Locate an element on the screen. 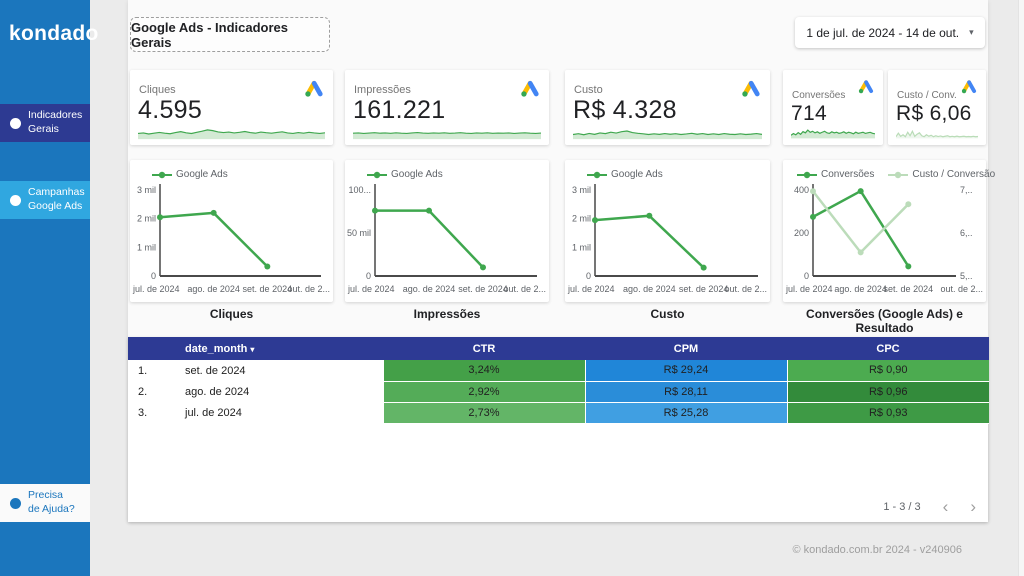 The image size is (1024, 576). sidebar-item-campanhas-google-ads: Campanhas Google Ads is located at coordinates (45, 200).